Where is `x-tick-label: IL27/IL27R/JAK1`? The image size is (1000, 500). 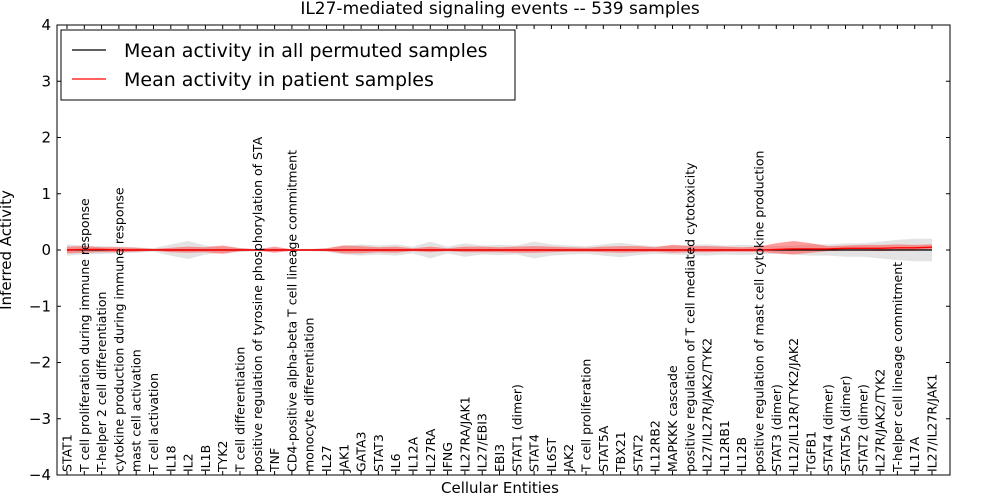 x-tick-label: IL27/IL27R/JAK1 is located at coordinates (932, 423).